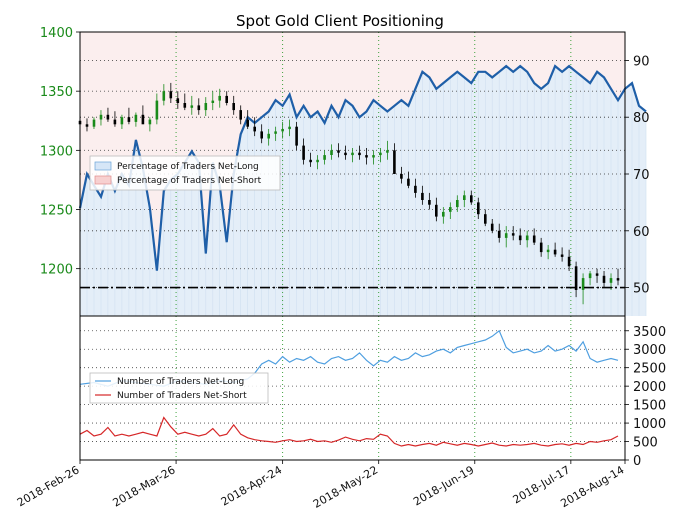  What do you see at coordinates (48, 486) in the screenshot?
I see `date-tick-label: 2018-Feb-26` at bounding box center [48, 486].